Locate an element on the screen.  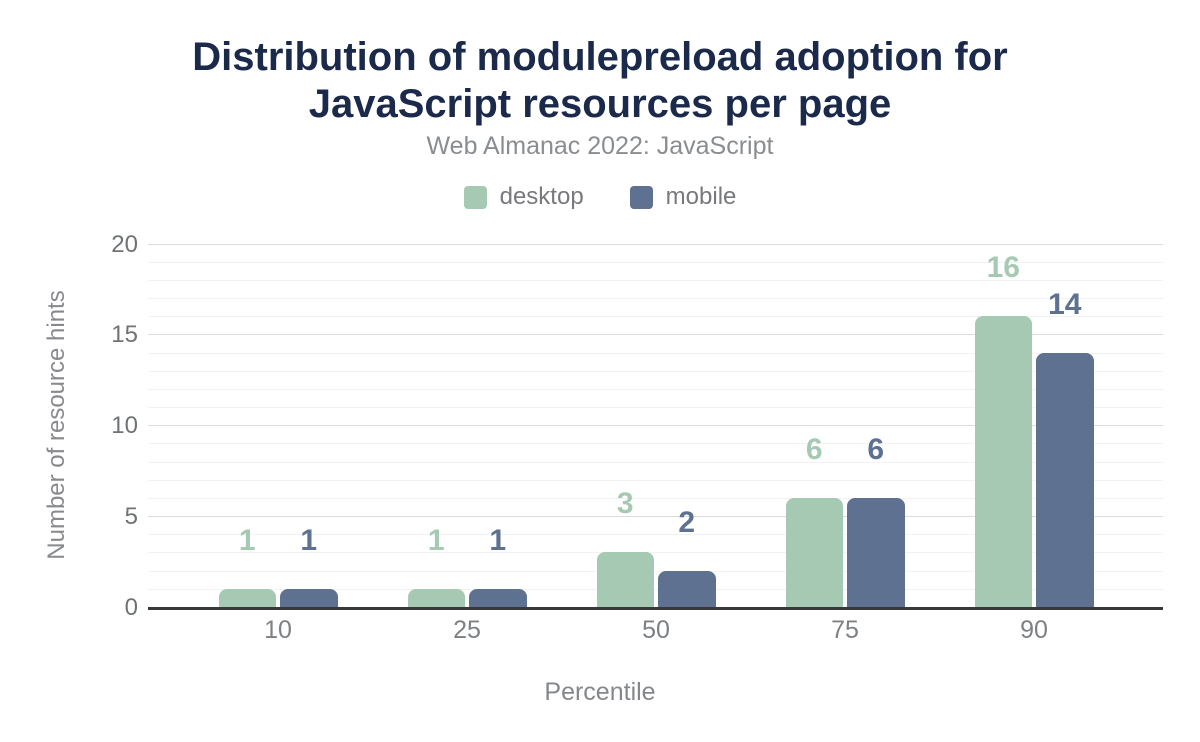
y-tick-0: 0 is located at coordinates (131, 607).